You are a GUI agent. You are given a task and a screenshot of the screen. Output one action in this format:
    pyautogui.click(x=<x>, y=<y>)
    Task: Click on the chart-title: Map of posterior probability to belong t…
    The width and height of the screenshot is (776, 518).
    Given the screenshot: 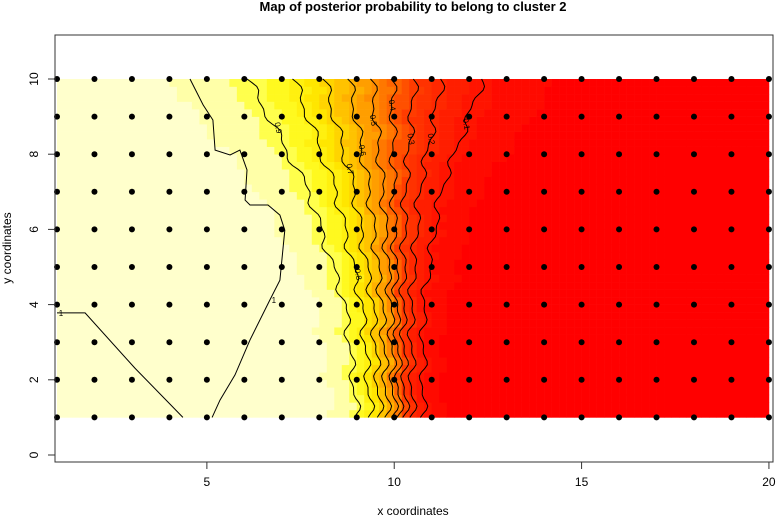 What is the action you would take?
    pyautogui.click(x=413, y=7)
    